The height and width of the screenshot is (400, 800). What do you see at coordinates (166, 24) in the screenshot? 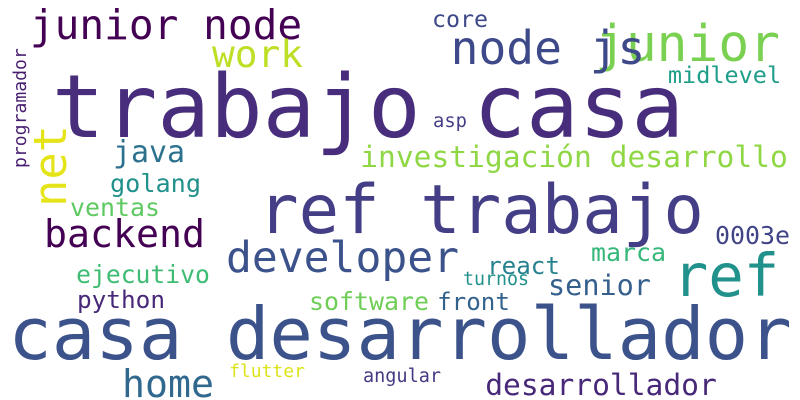
I see `word: junior node` at bounding box center [166, 24].